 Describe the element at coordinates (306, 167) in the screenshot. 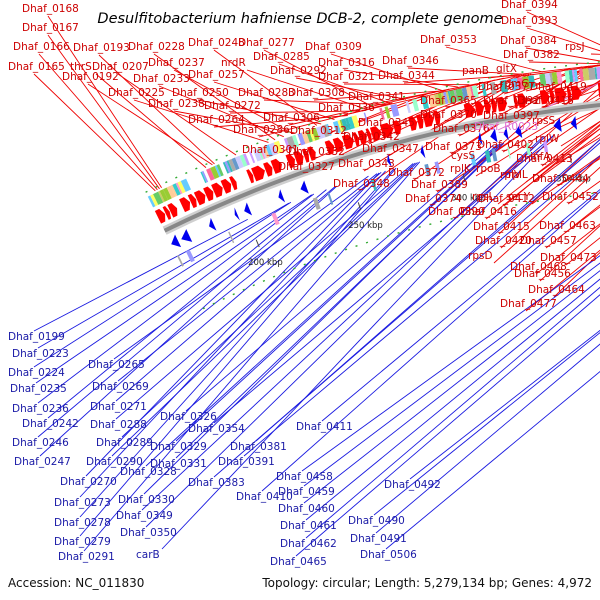

I see `forward-gene-label: Dhaf_0327` at that location.